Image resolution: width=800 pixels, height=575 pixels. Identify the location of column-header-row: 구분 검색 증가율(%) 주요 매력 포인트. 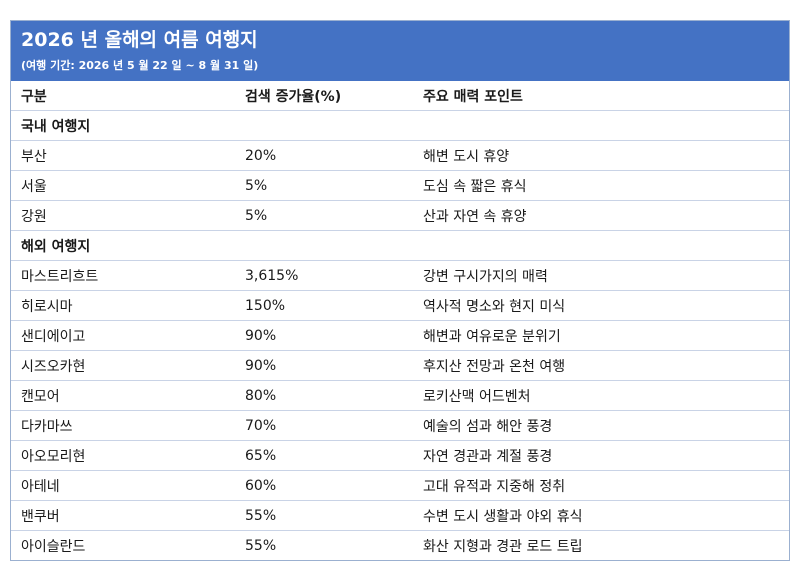
(400, 95).